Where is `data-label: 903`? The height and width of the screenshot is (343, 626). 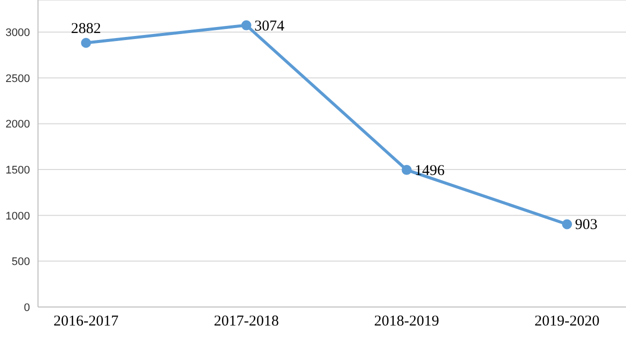
data-label: 903 is located at coordinates (586, 225).